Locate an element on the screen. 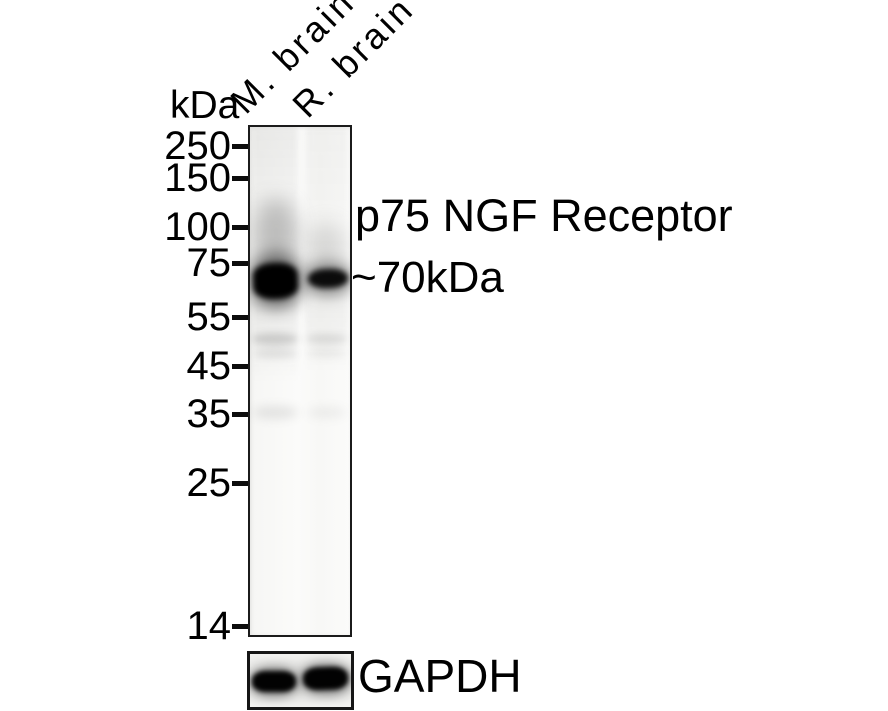 The width and height of the screenshot is (888, 711). marker-row-25: 25 is located at coordinates (217, 483).